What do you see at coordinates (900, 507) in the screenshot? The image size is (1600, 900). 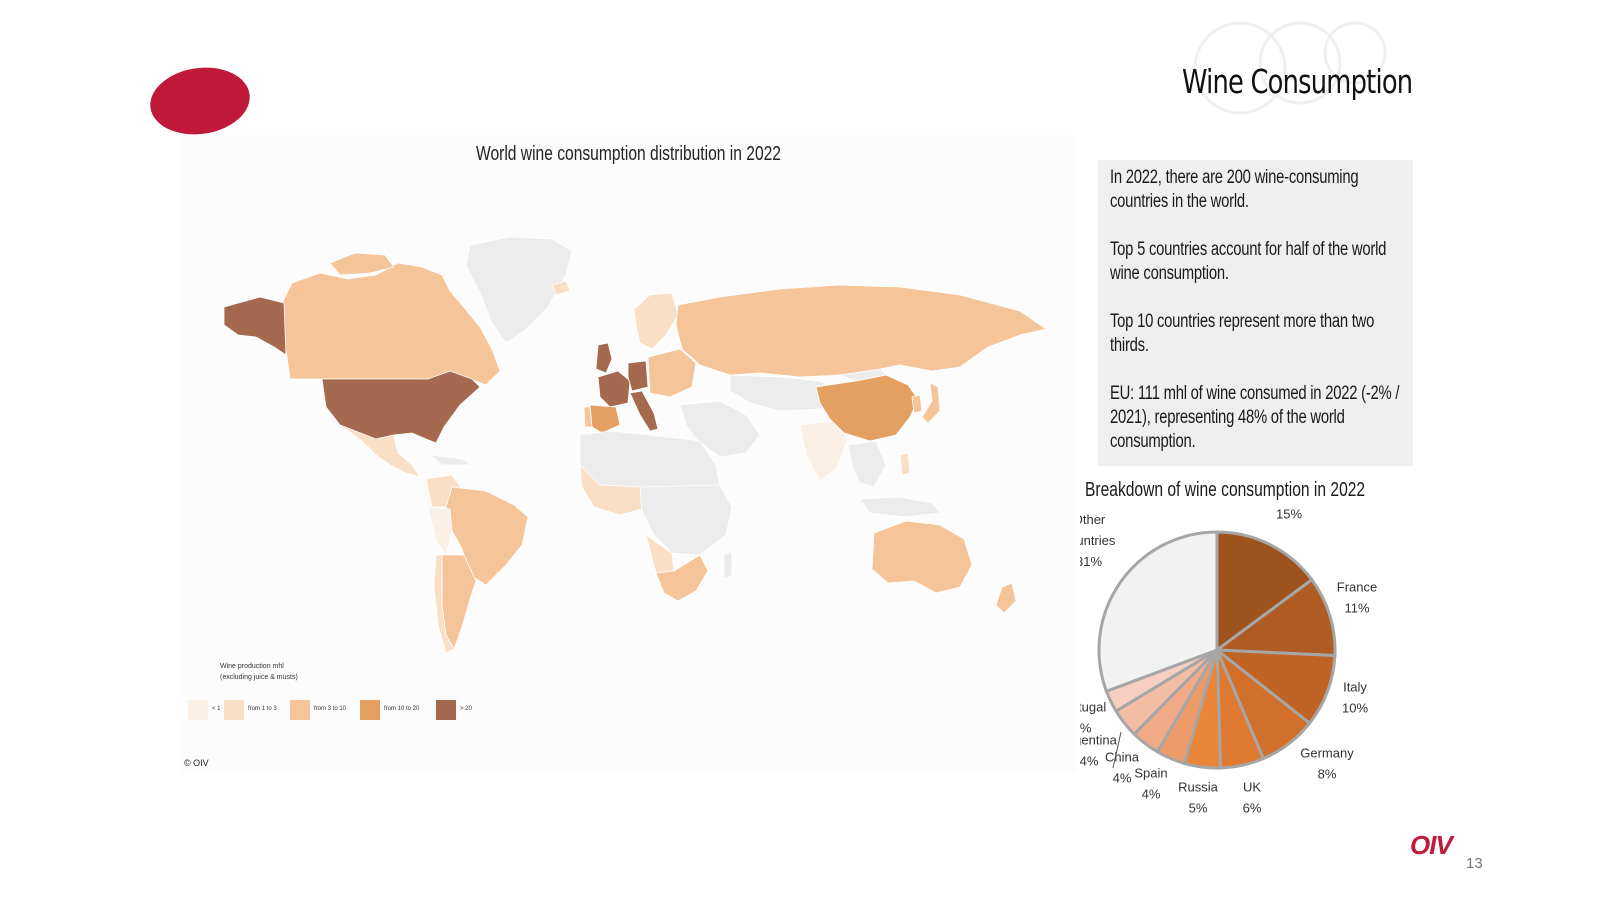 I see `map-region-indonesia` at bounding box center [900, 507].